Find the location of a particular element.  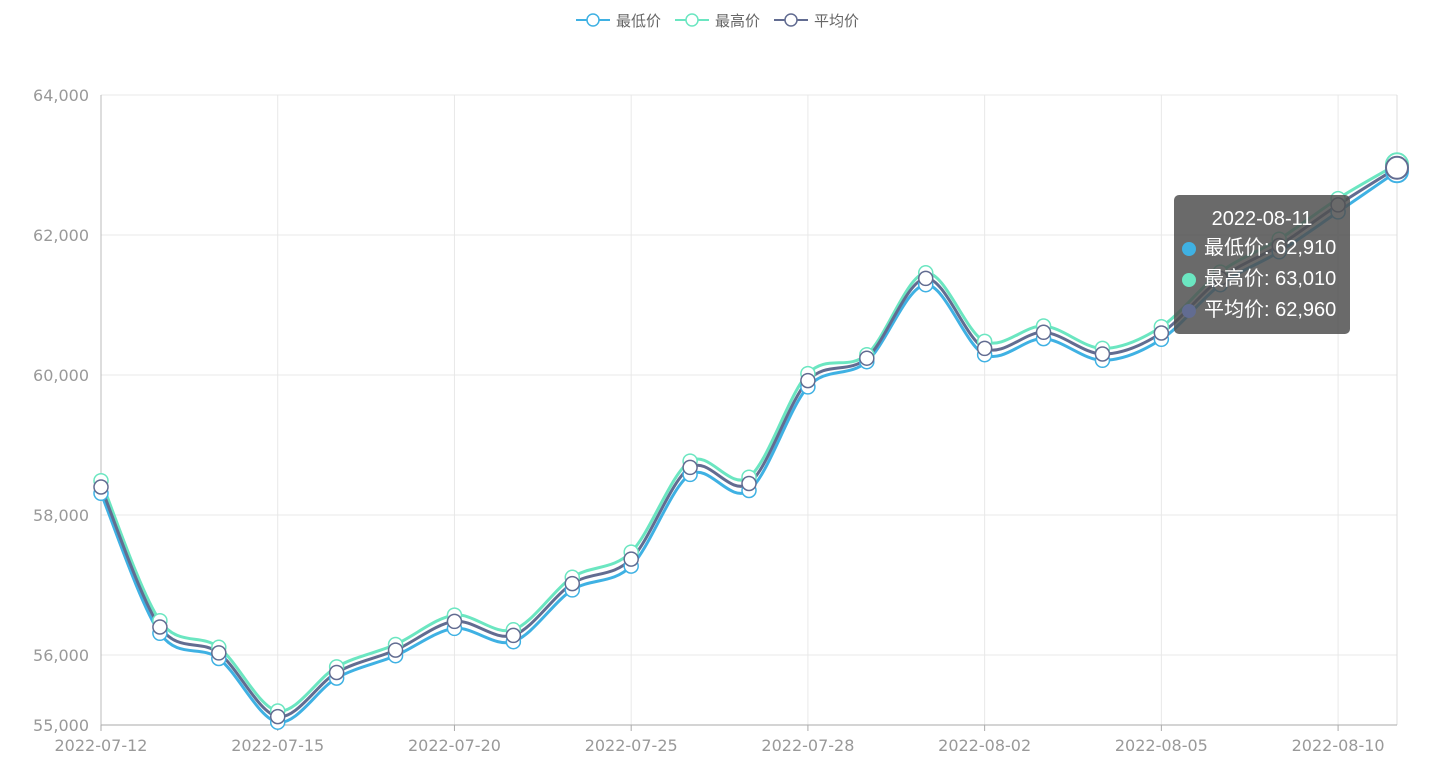

tooltip-dot-max-icon is located at coordinates (1189, 279).